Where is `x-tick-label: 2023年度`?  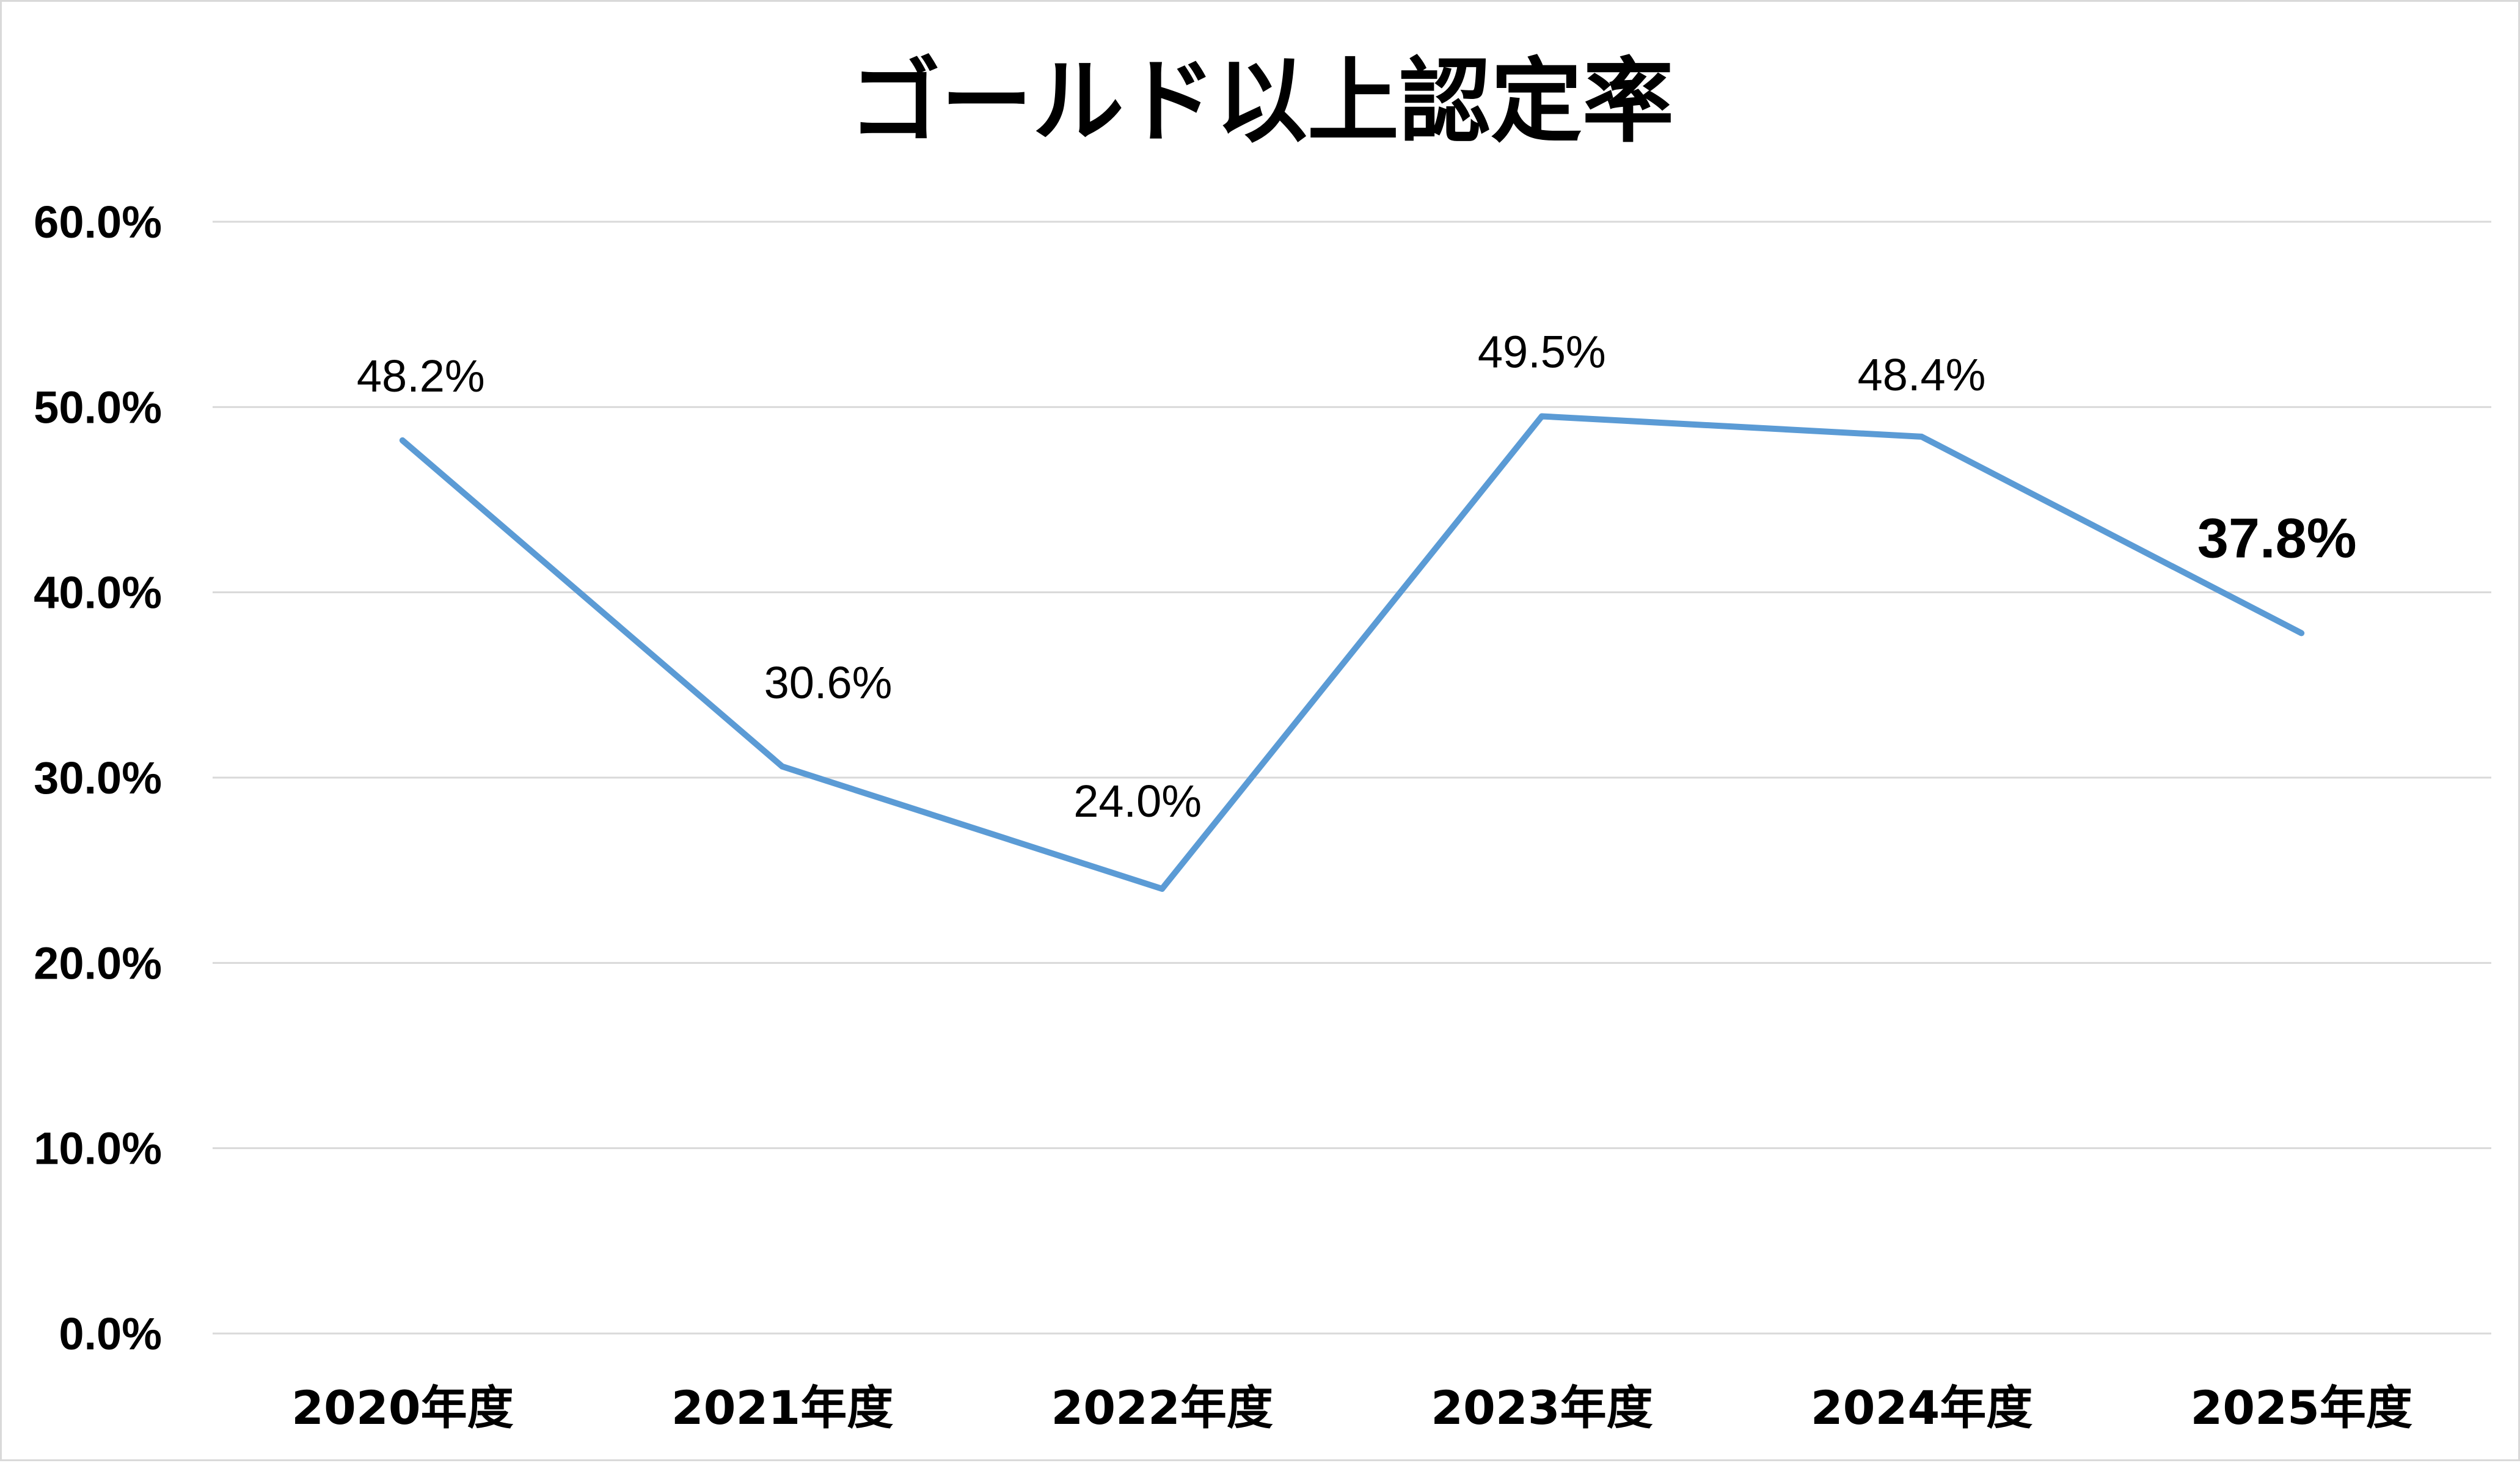 x-tick-label: 2023年度 is located at coordinates (1542, 1408).